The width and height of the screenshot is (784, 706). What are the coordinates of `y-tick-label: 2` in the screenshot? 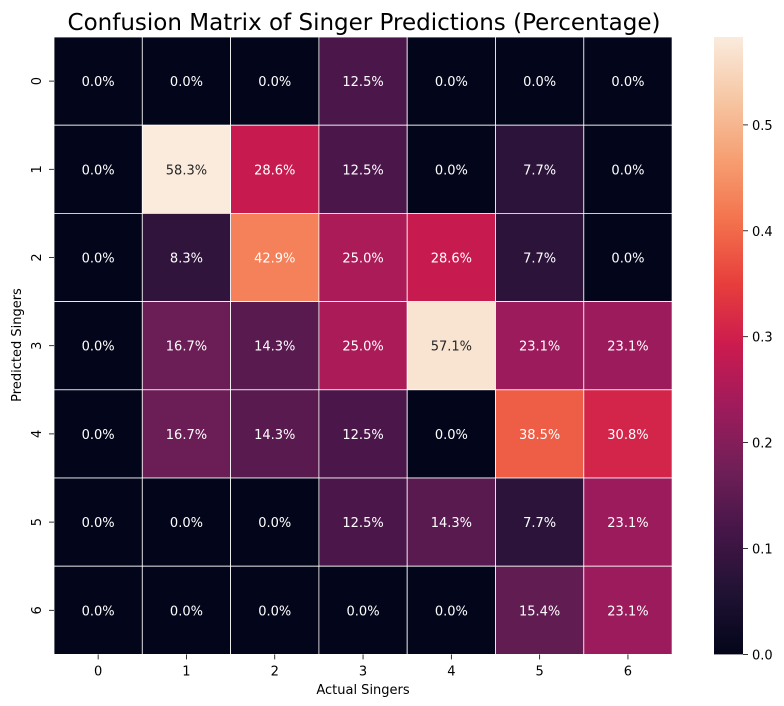 It's located at (37, 257).